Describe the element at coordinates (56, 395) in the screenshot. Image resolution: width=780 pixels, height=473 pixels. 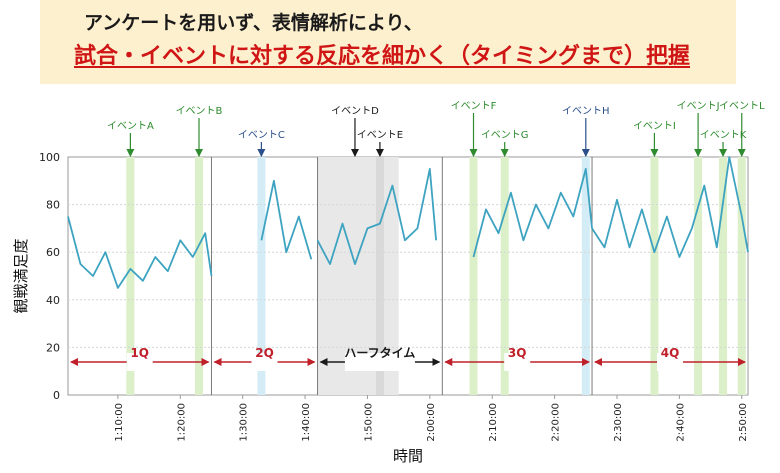
I see `y-tick-label: 0` at that location.